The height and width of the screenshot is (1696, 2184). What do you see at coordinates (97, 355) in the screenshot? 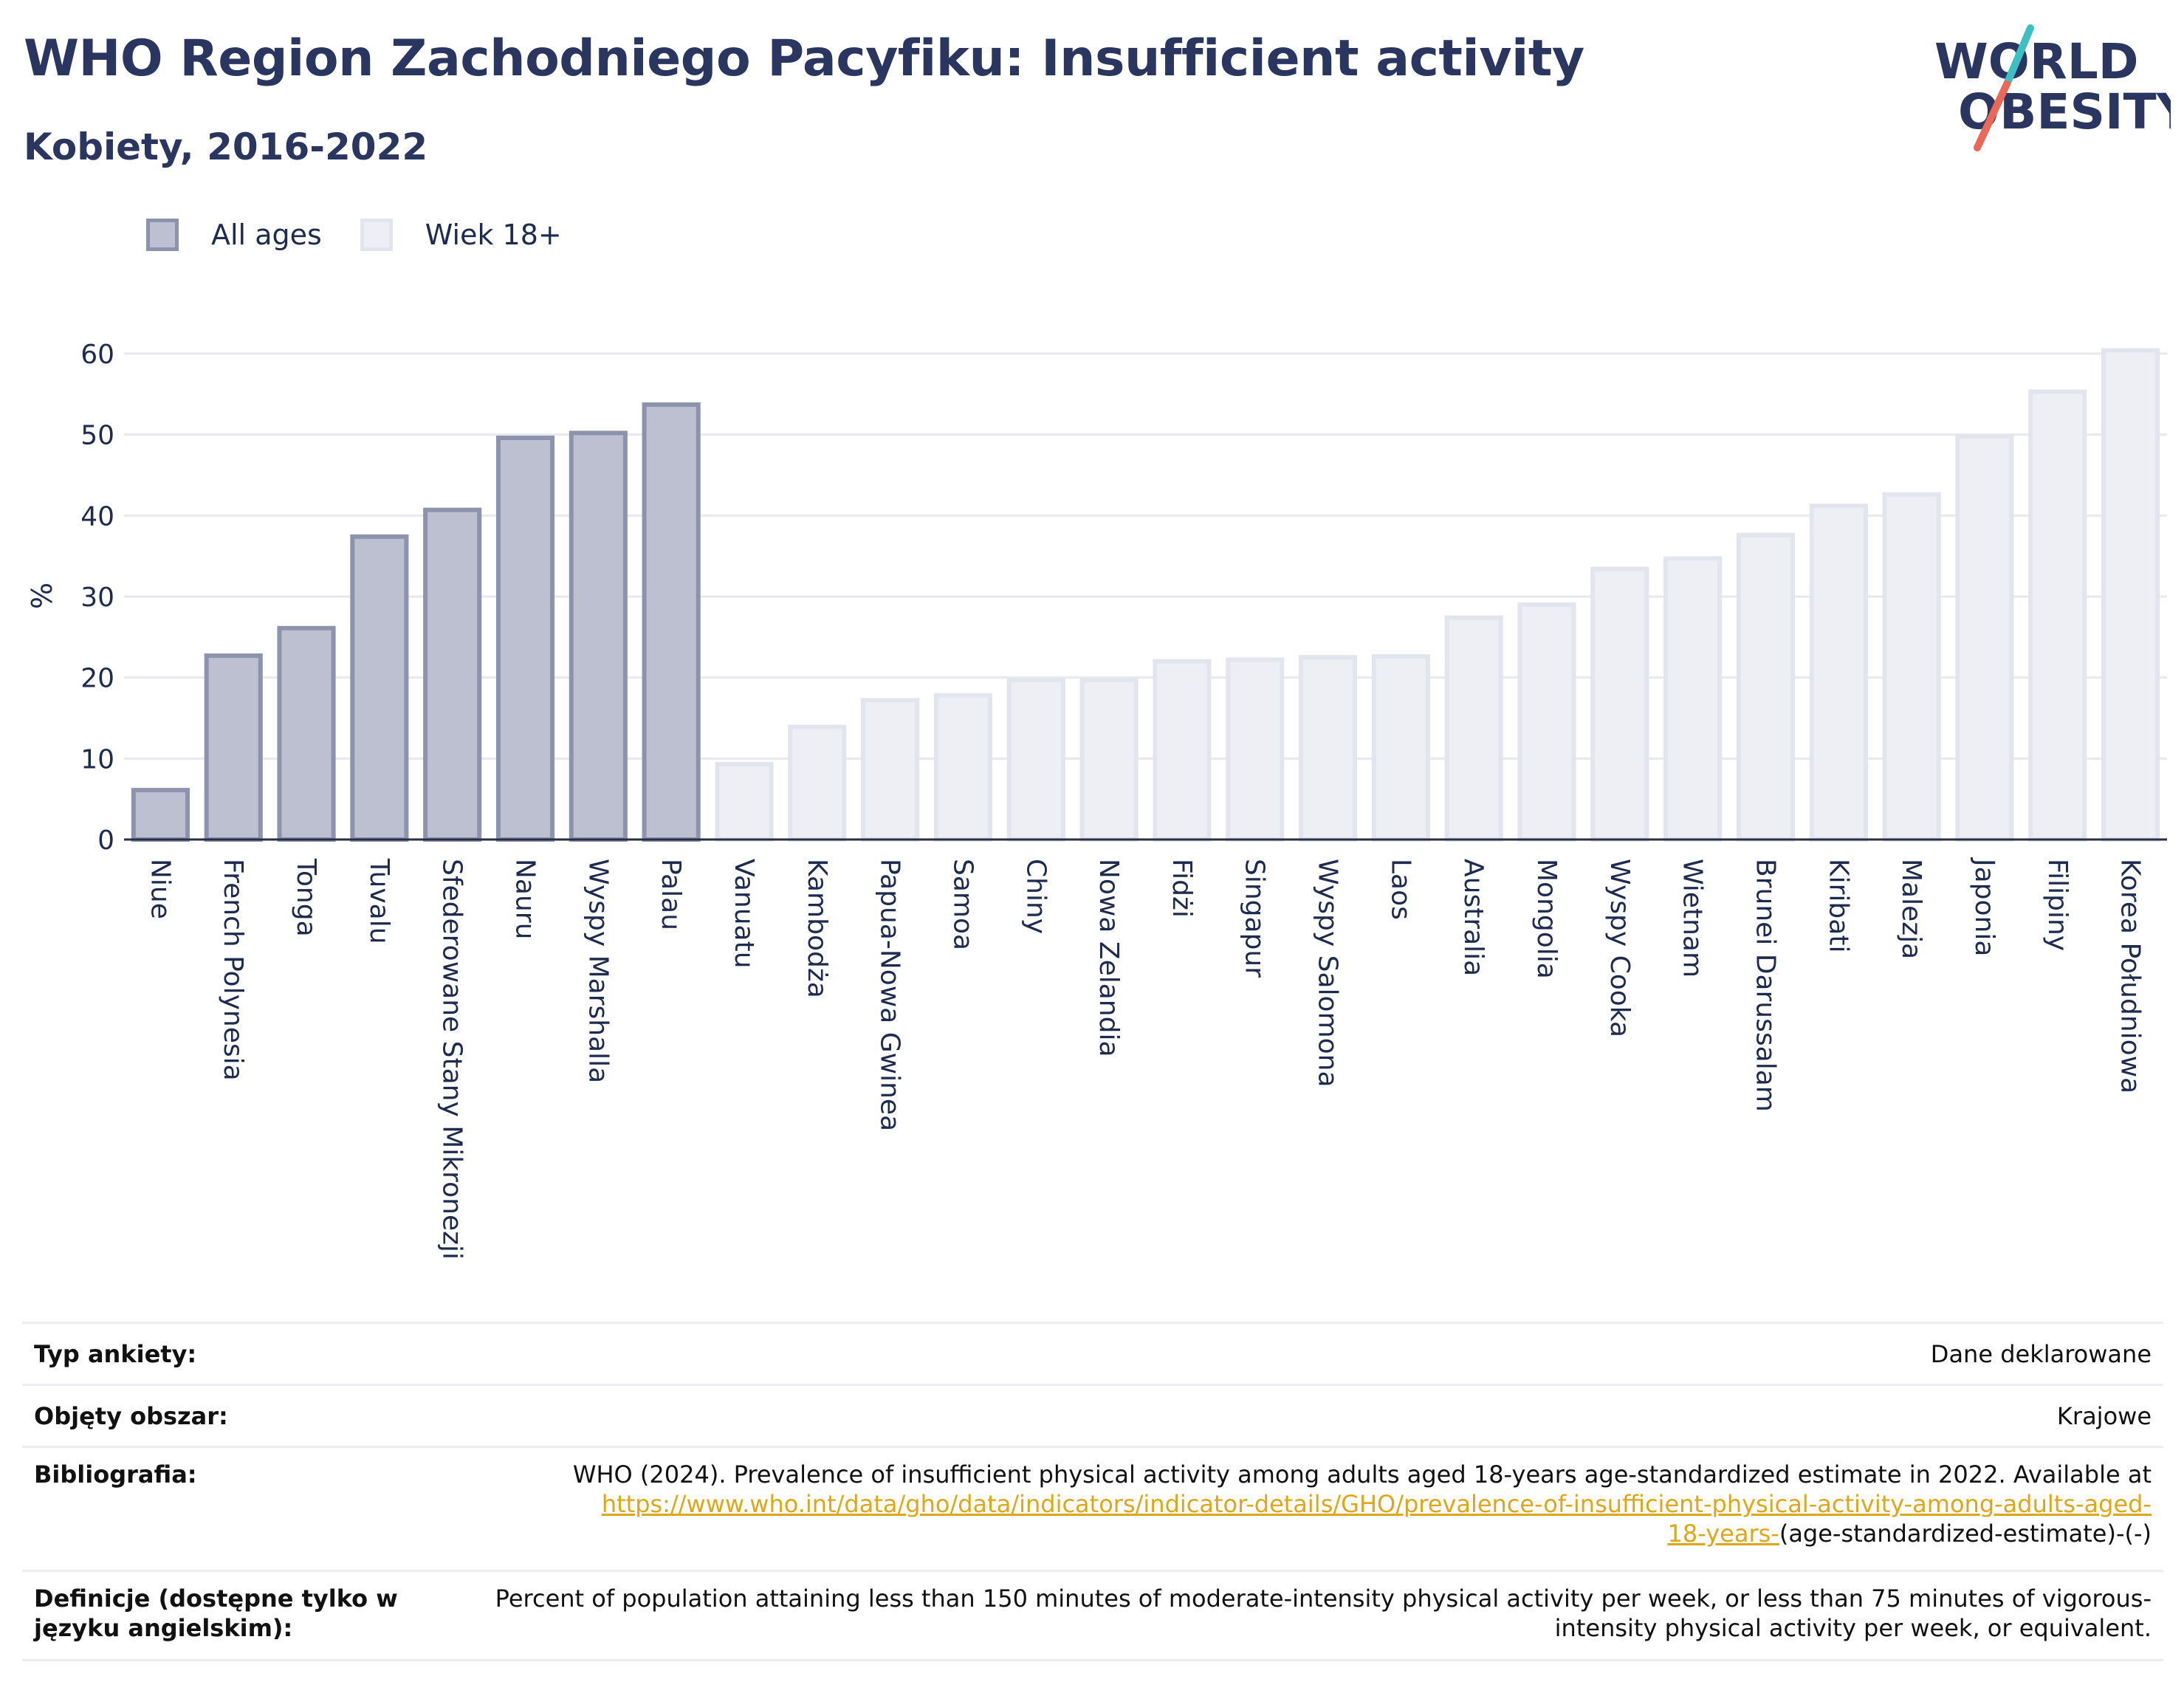
I see `y-tick-label: 60` at bounding box center [97, 355].